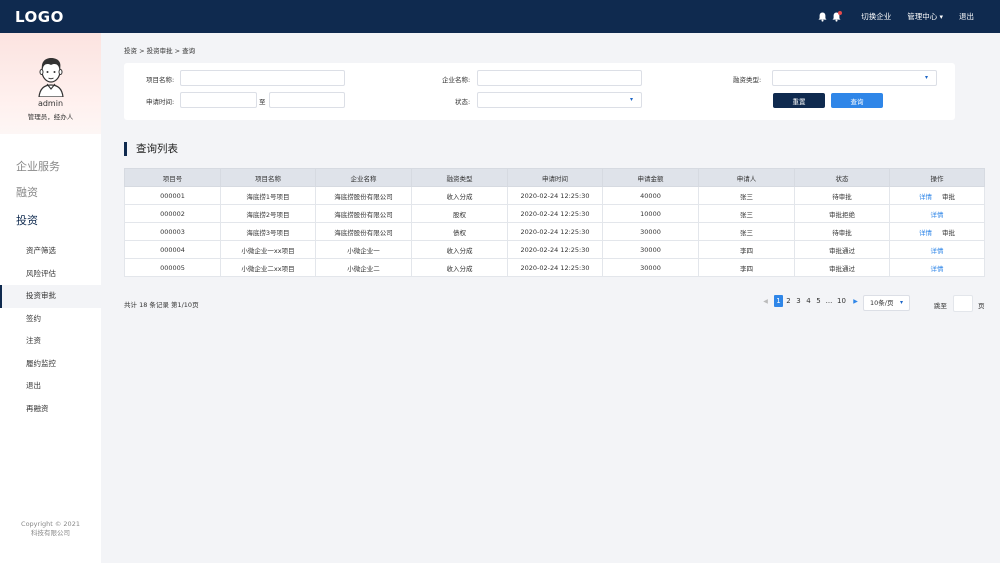  Describe the element at coordinates (218, 100) in the screenshot. I see `start-date-input` at that location.